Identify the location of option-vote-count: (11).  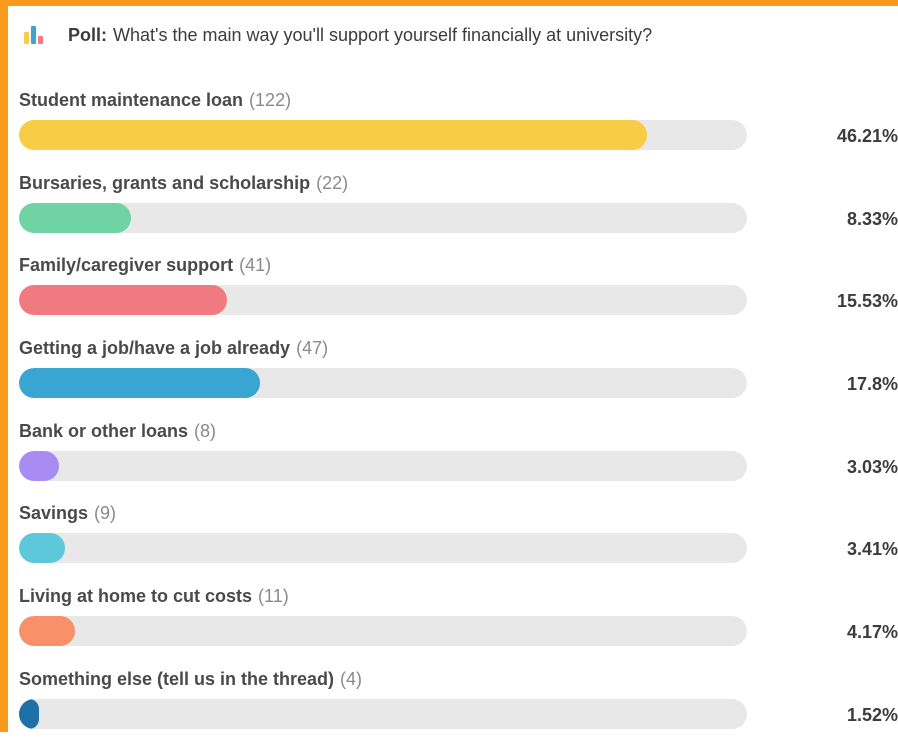
(273, 596).